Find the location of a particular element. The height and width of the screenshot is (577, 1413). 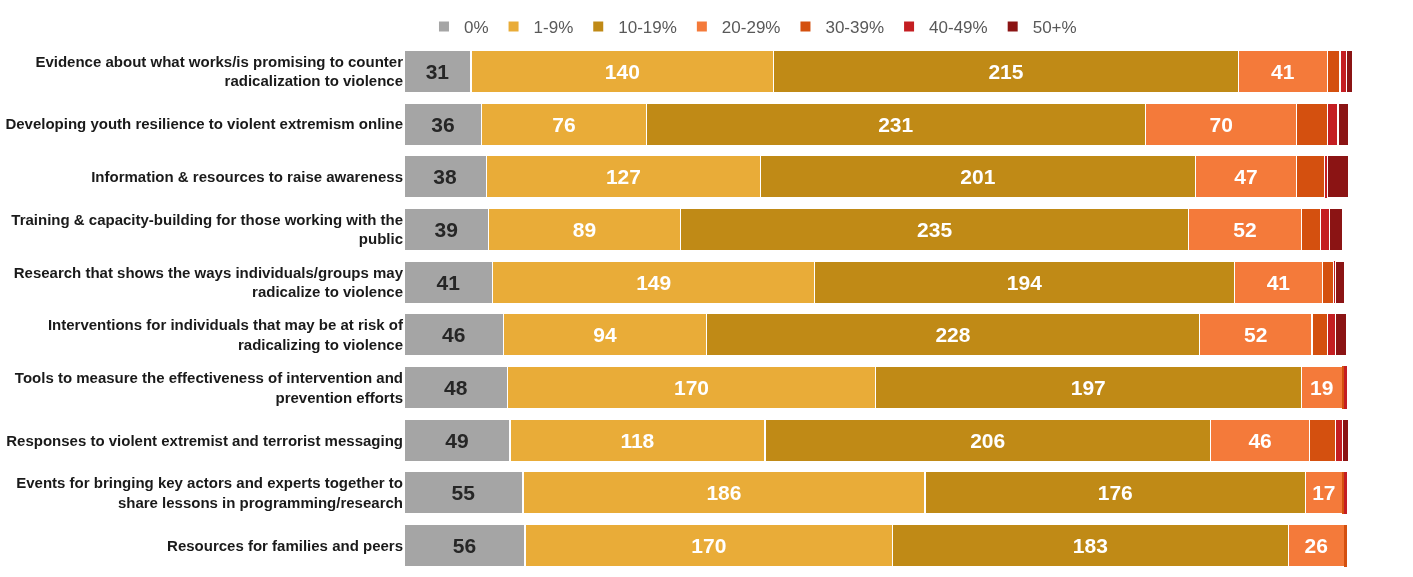

y-tick-label: Evidence about what works/is promising to counter radicalization to violence is located at coordinates (219, 71).